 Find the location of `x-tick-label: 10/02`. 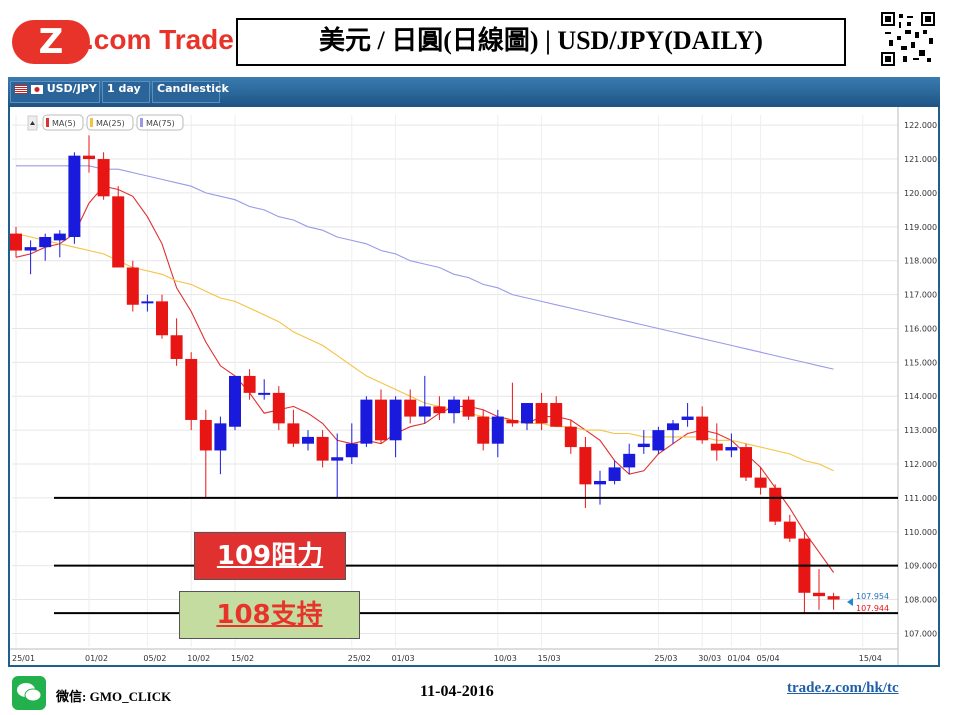

x-tick-label: 10/02 is located at coordinates (198, 658).